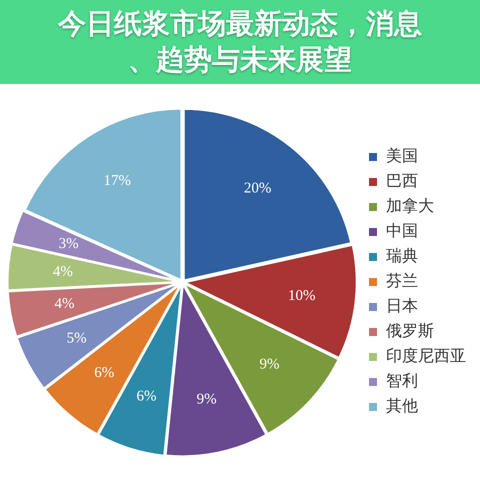 Image resolution: width=480 pixels, height=480 pixels. Describe the element at coordinates (402, 306) in the screenshot. I see `legend-label: 日本` at that location.